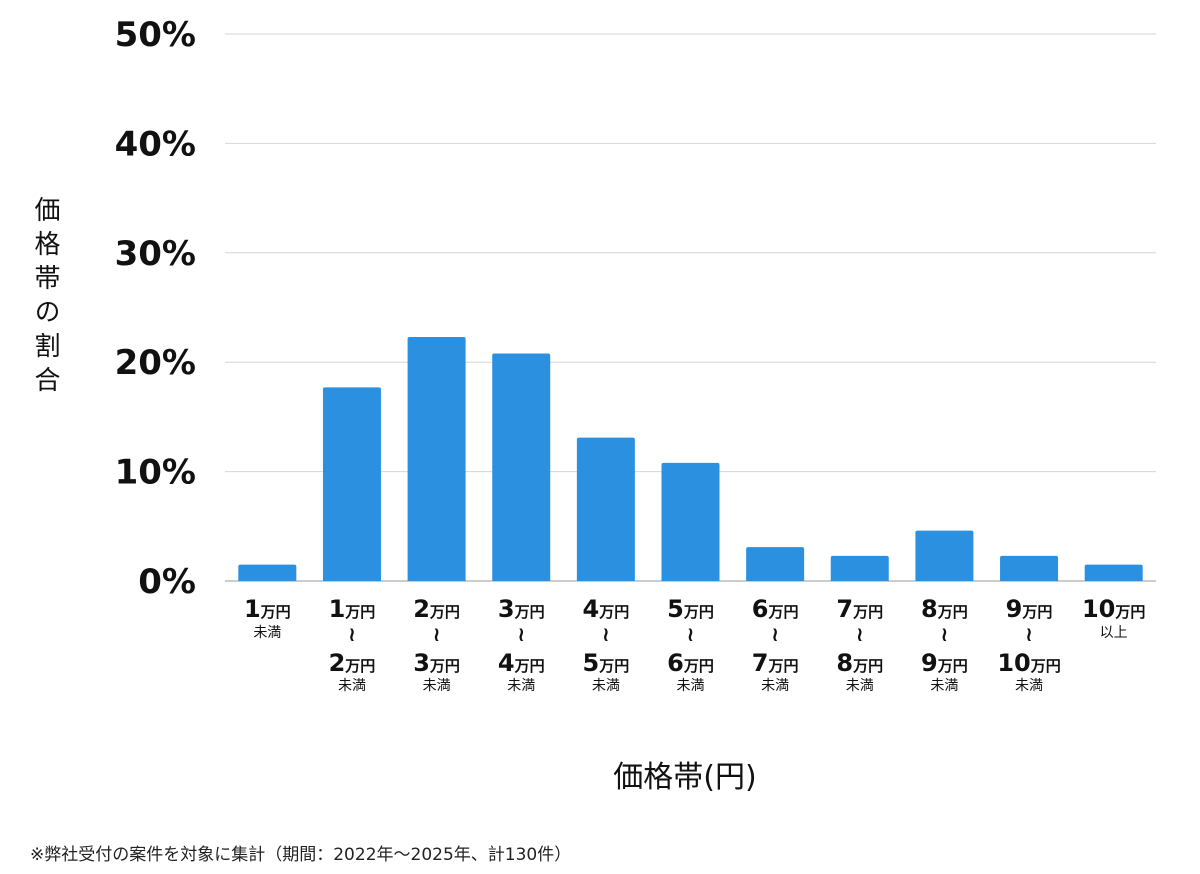  What do you see at coordinates (155, 144) in the screenshot?
I see `y-tick-label: 40%` at bounding box center [155, 144].